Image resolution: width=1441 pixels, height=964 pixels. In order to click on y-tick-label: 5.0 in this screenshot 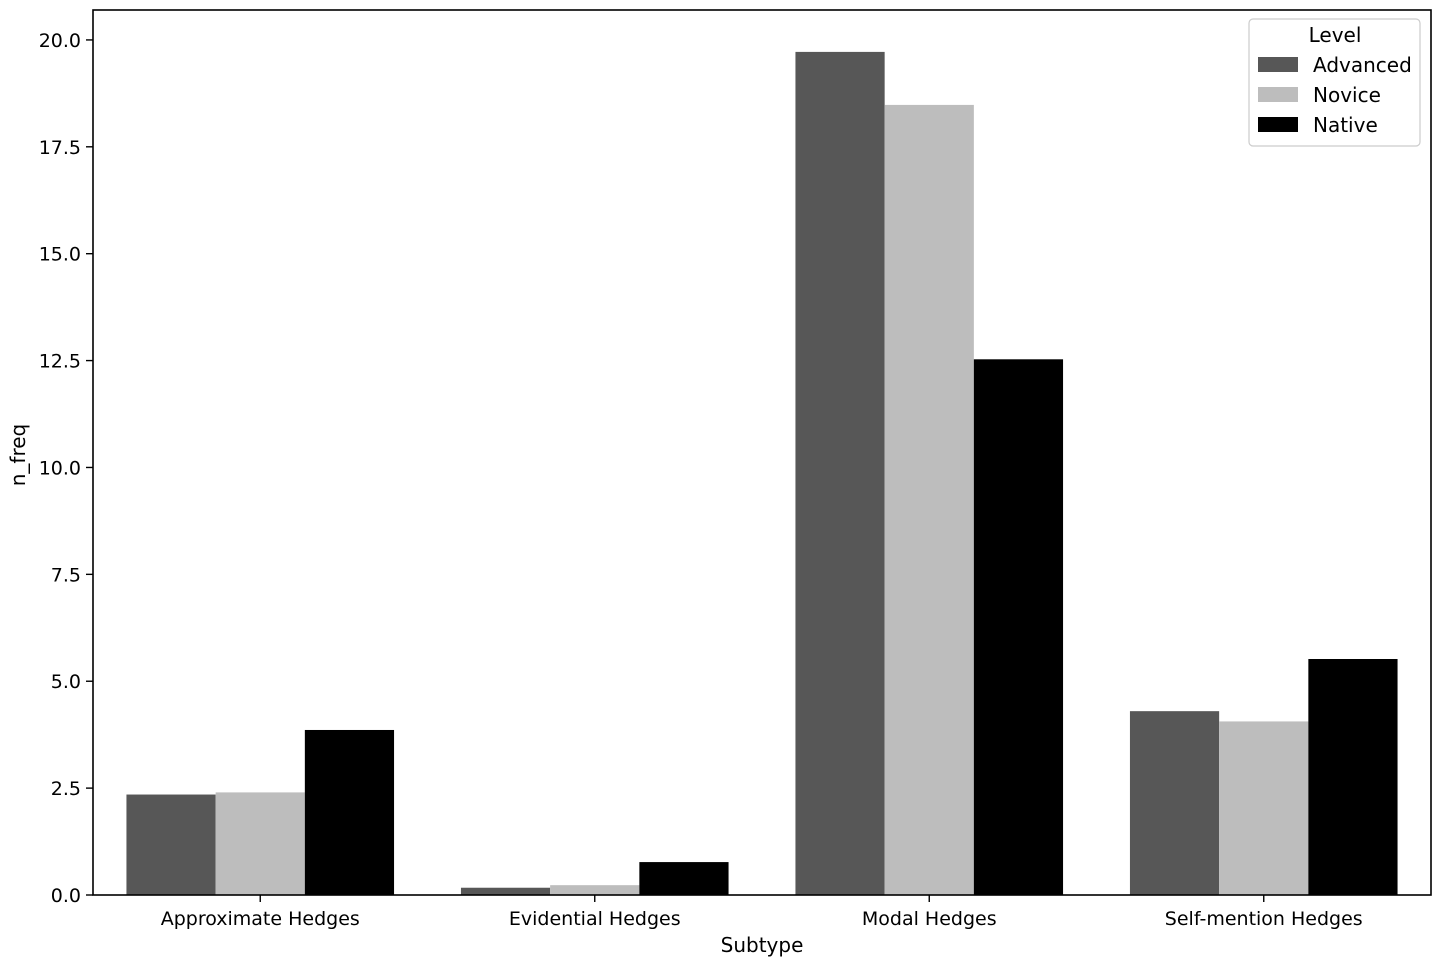, I will do `click(66, 682)`.